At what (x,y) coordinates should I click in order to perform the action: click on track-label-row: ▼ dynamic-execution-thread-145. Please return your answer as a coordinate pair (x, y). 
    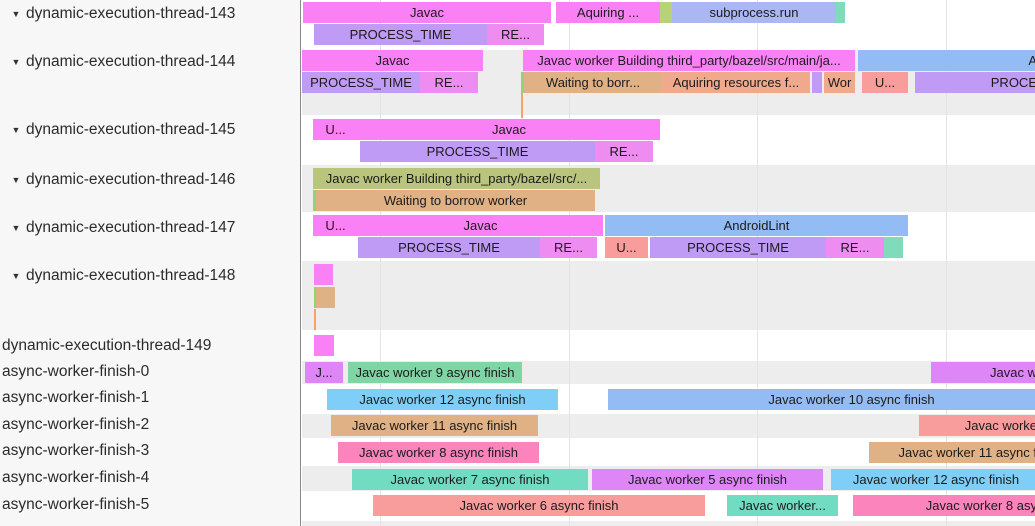
    Looking at the image, I should click on (150, 130).